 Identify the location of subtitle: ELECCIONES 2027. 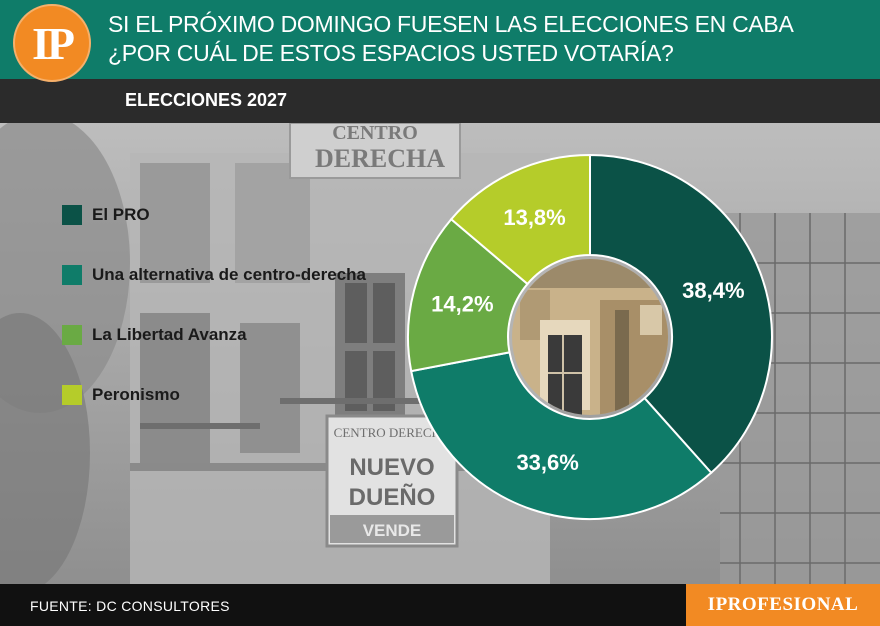
(206, 100).